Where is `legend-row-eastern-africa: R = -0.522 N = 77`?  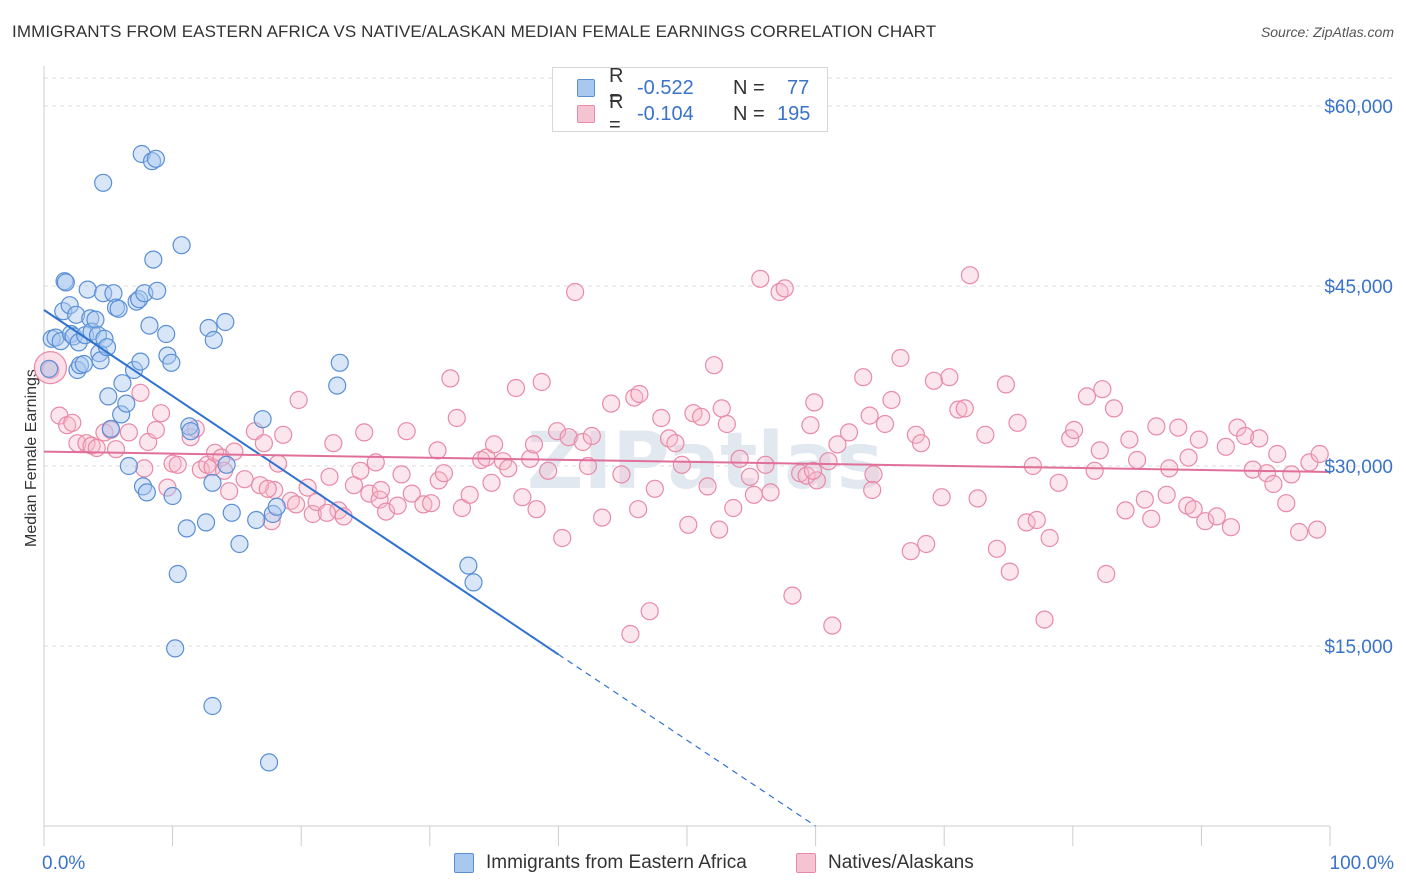 legend-row-eastern-africa: R = -0.522 N = 77 is located at coordinates (693, 87).